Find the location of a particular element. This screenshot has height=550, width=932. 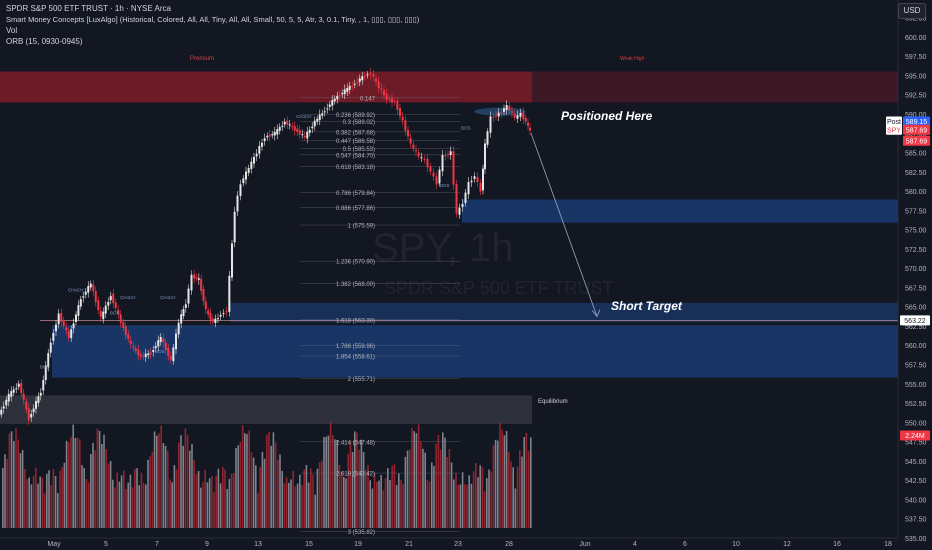

spy-label-tag: SPY is located at coordinates (894, 130).